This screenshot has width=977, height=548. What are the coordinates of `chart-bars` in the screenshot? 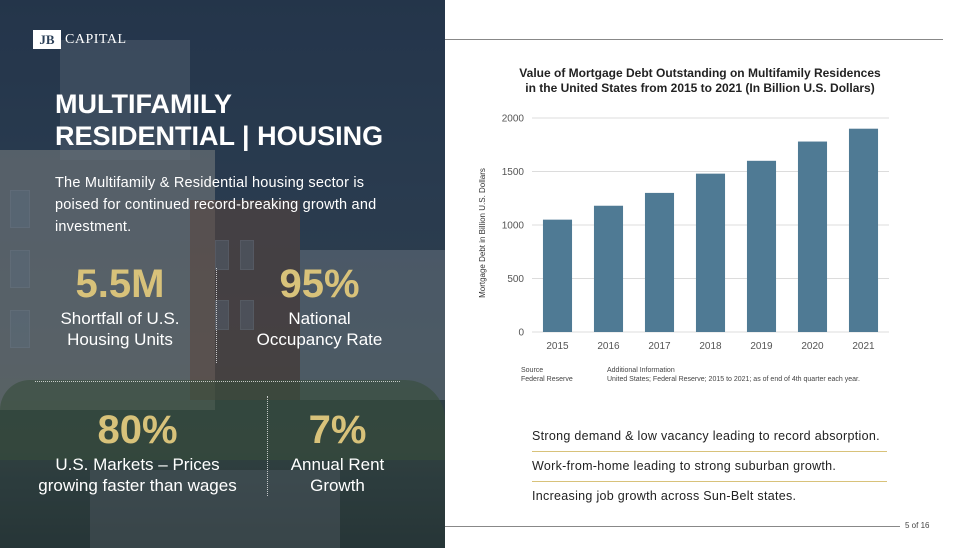 It's located at (710, 230).